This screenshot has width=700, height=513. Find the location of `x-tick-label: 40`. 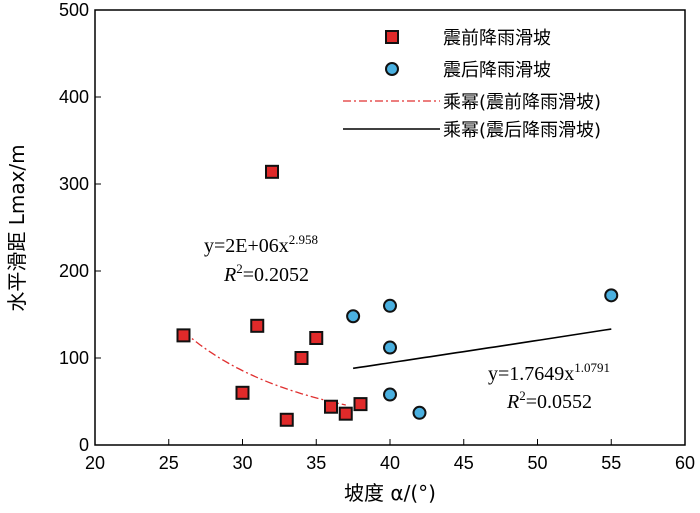

x-tick-label: 40 is located at coordinates (390, 463).